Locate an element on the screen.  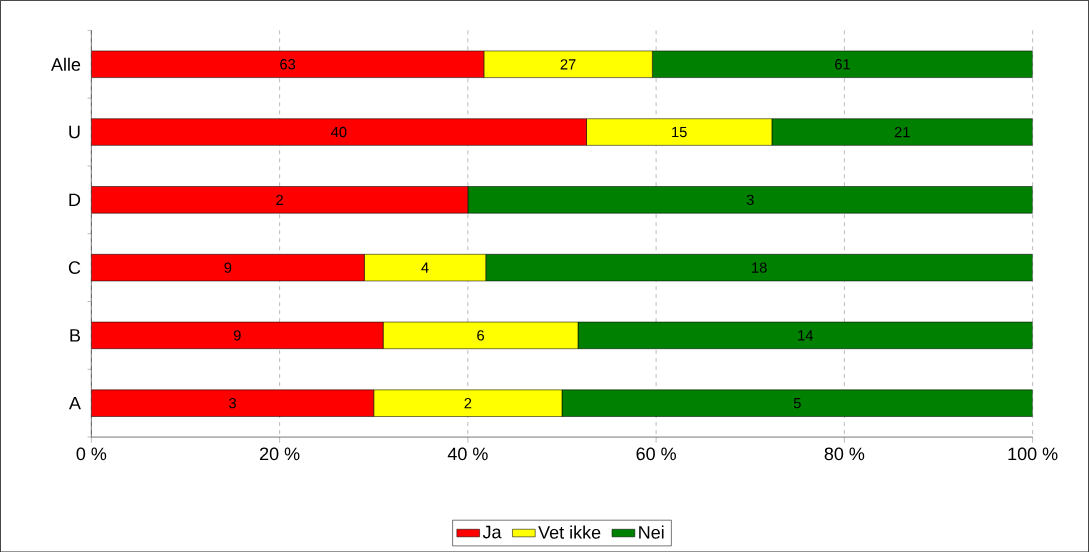
annotation: 21 is located at coordinates (902, 131).